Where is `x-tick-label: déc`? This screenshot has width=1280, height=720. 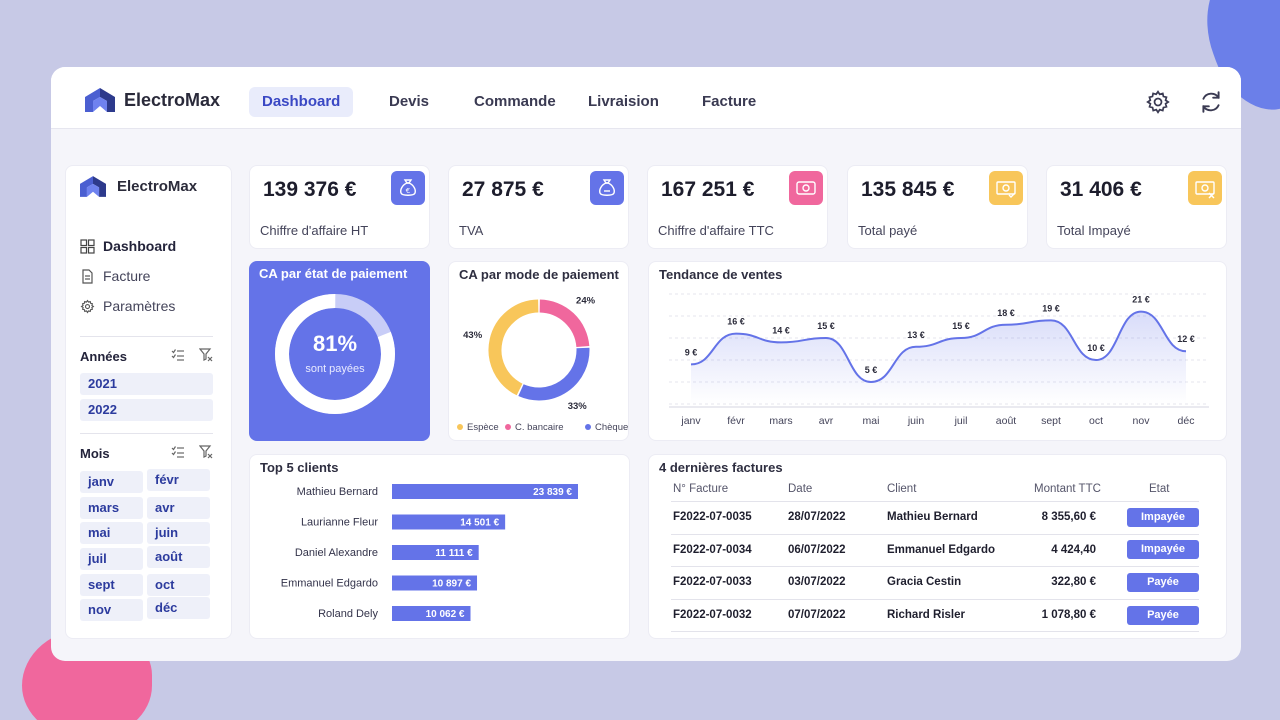
x-tick-label: déc is located at coordinates (1186, 421).